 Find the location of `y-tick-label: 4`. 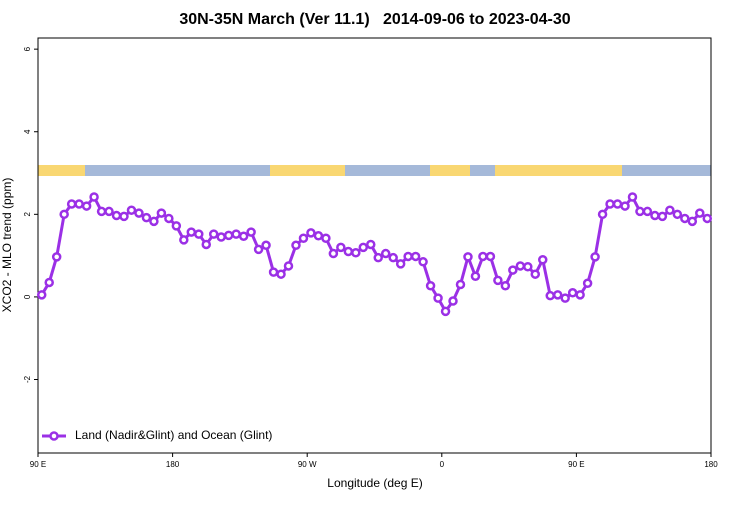

y-tick-label: 4 is located at coordinates (27, 131).